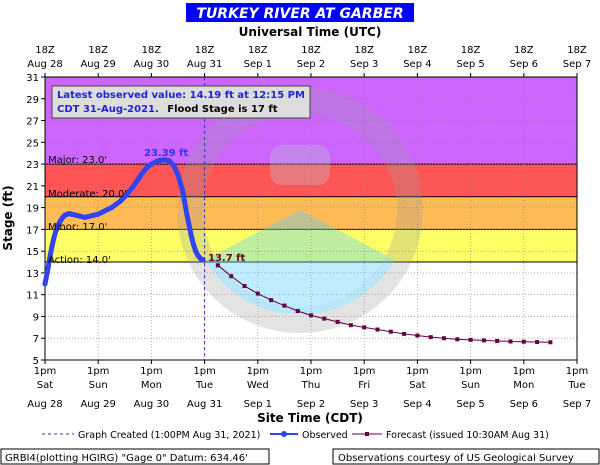  Describe the element at coordinates (300, 12) in the screenshot. I see `title-bar` at that location.